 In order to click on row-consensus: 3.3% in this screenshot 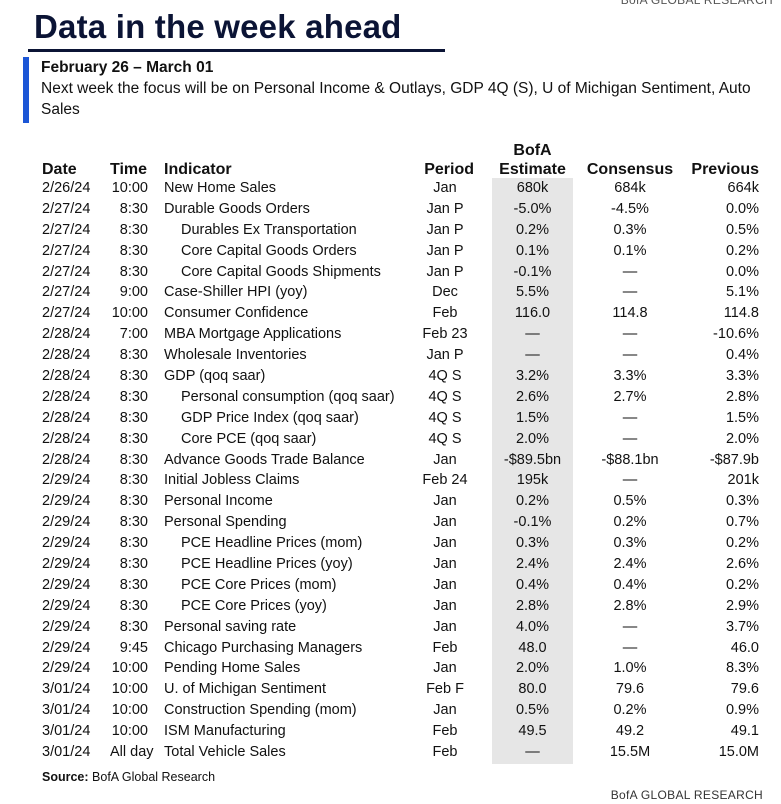, I will do `click(630, 376)`.